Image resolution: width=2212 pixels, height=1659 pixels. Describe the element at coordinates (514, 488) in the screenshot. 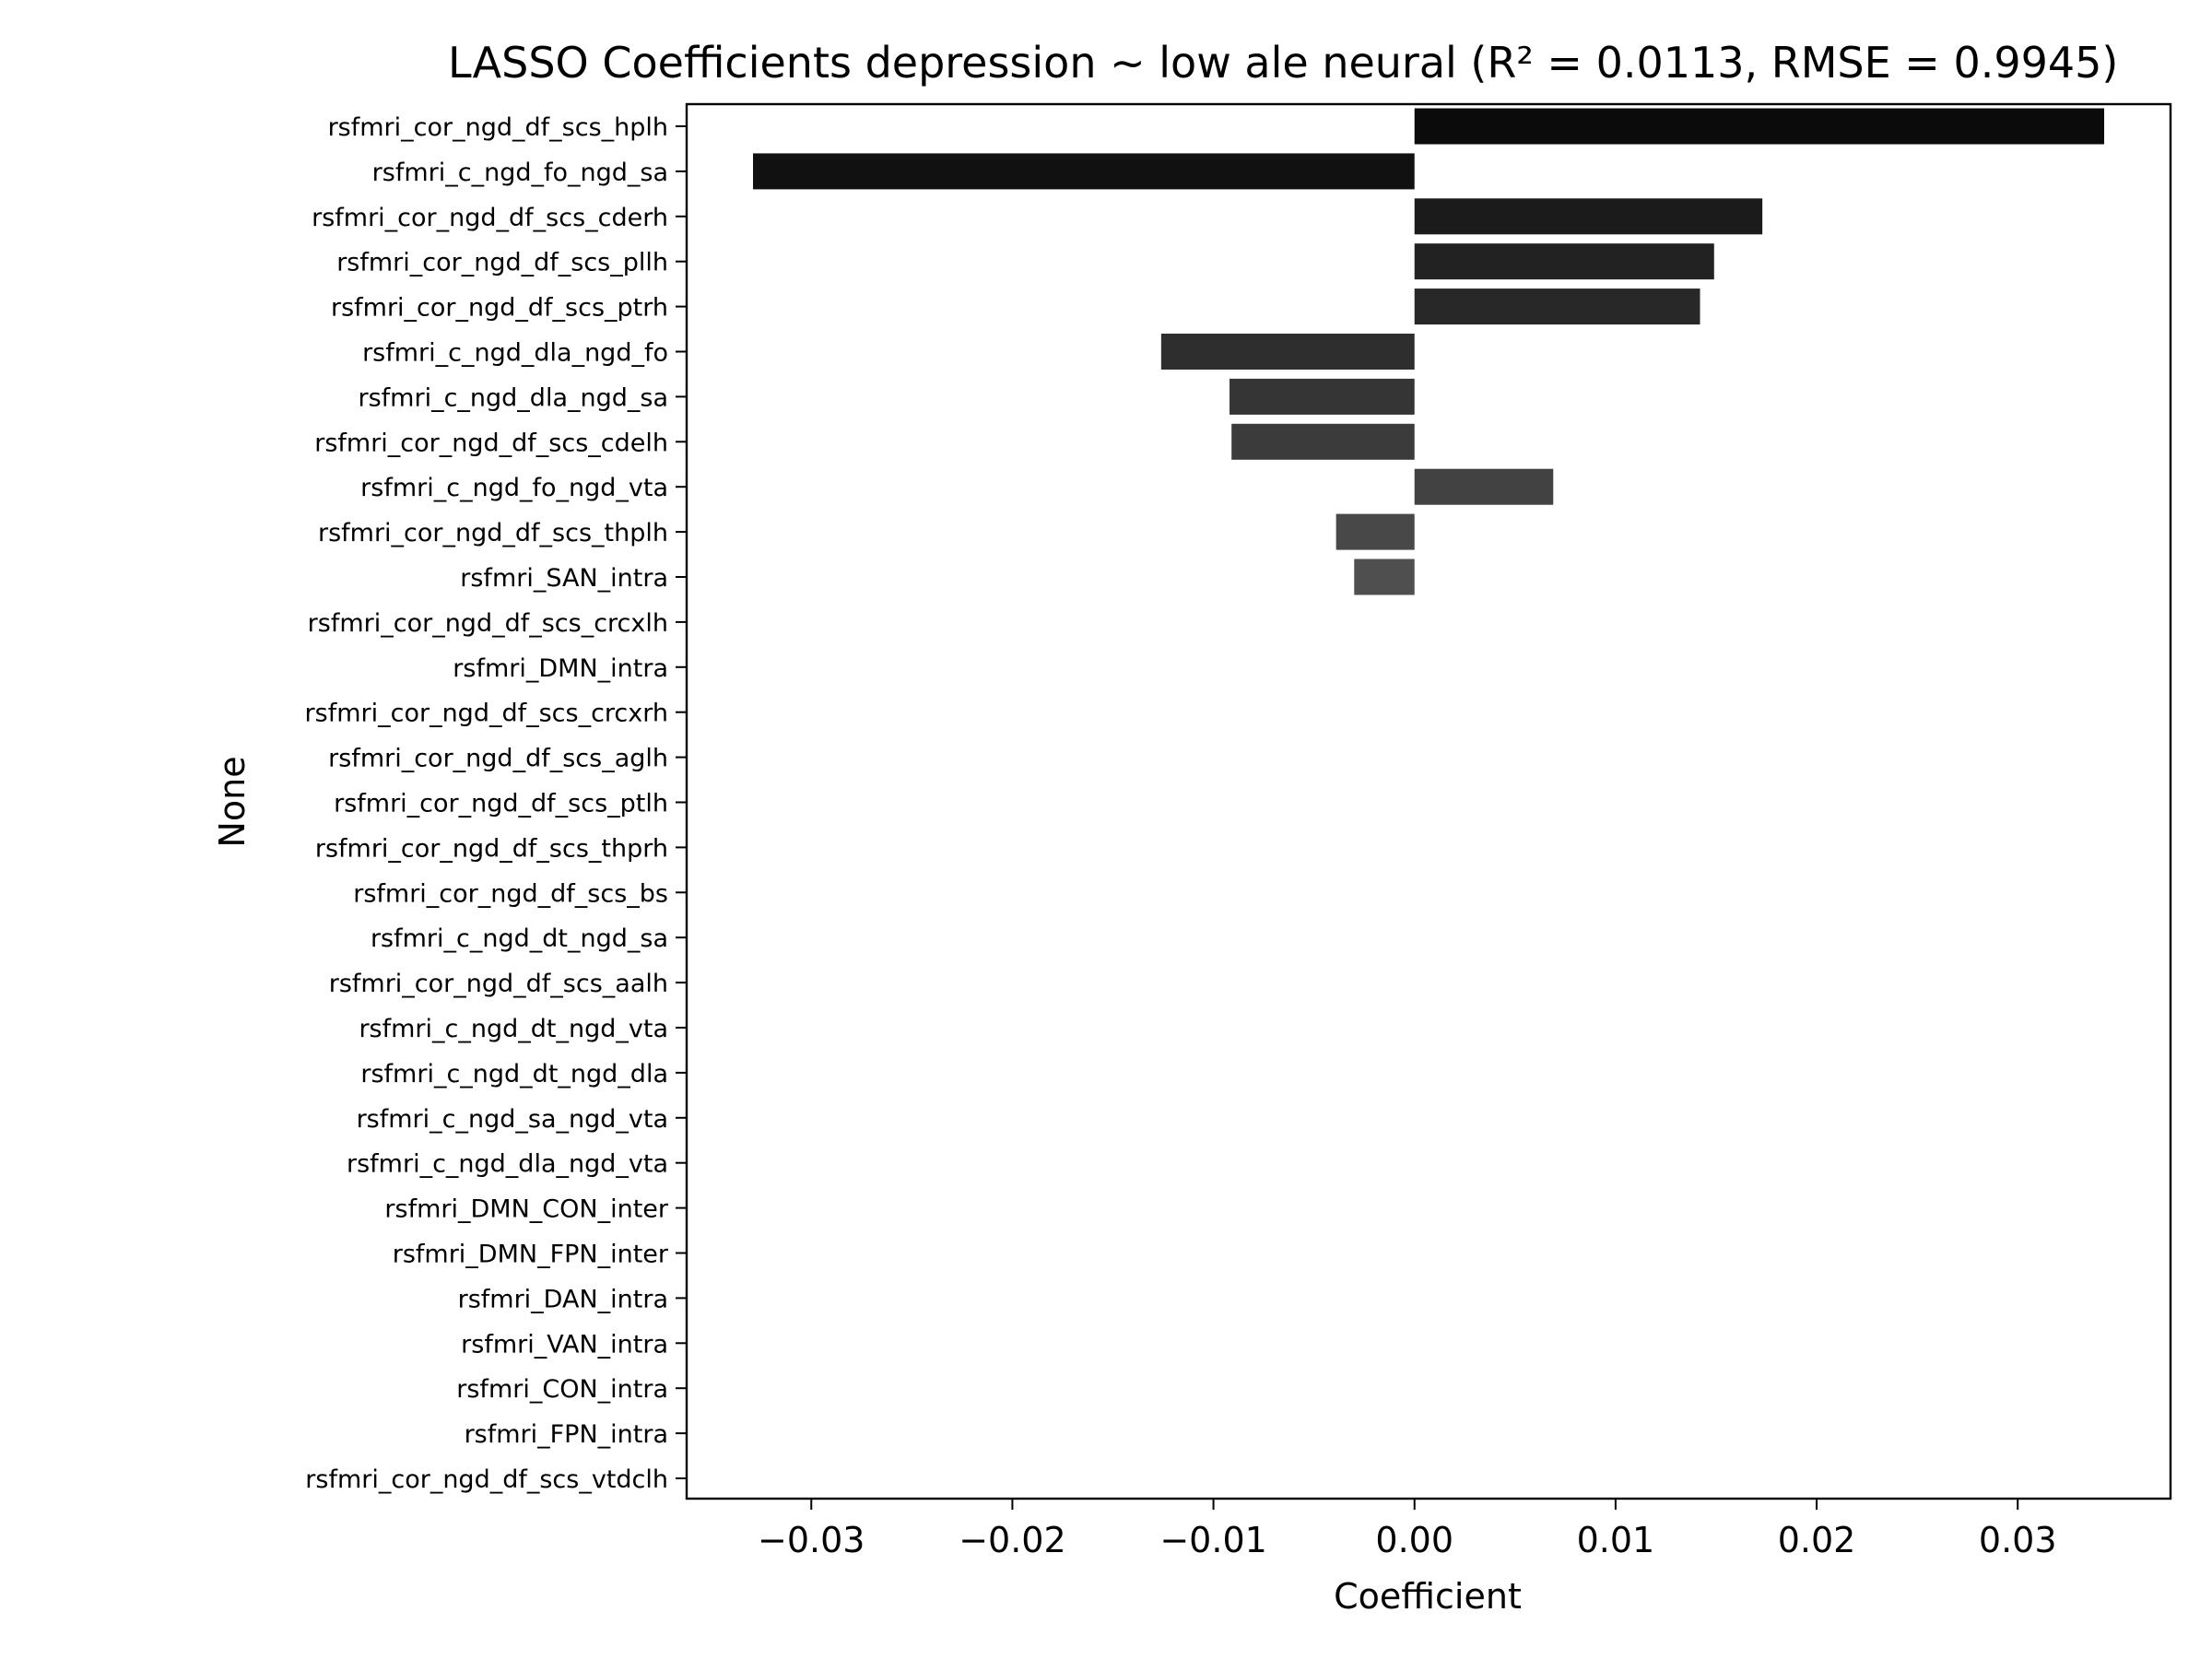

I see `y-tick-label: rsfmri_c_ngd_fo_ngd_vta` at that location.